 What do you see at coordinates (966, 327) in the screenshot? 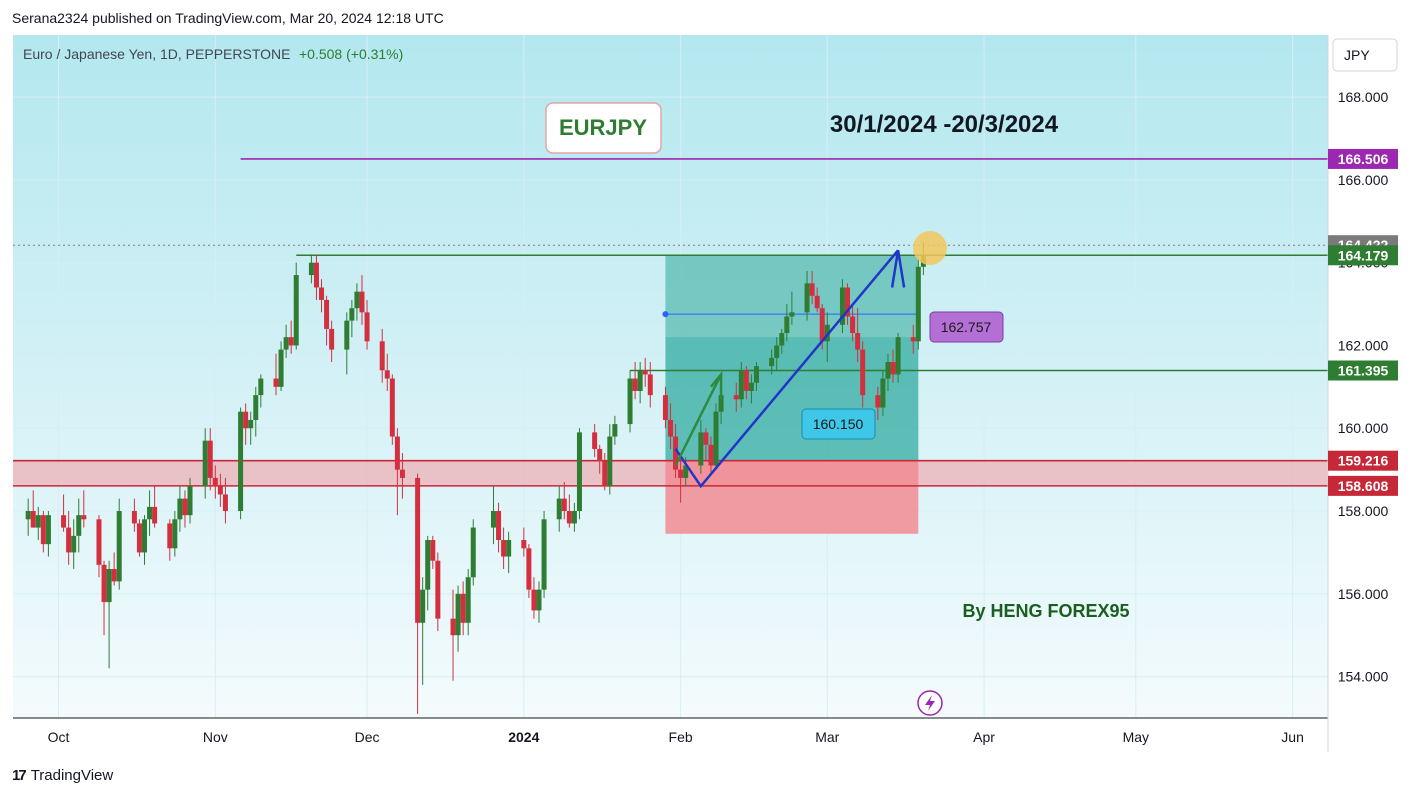
I see `price-label-mid-text: 162.757` at bounding box center [966, 327].